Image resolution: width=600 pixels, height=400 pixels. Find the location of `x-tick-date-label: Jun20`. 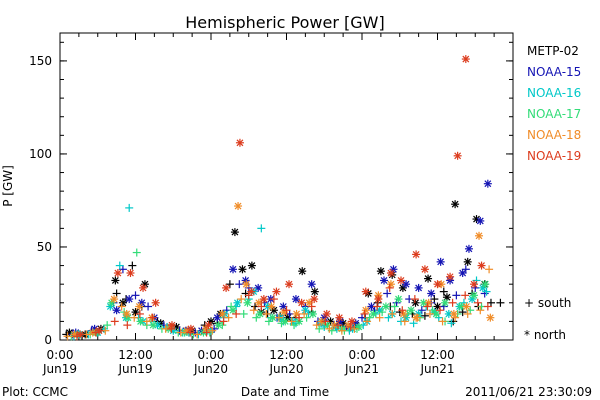

x-tick-date-label: Jun20 is located at coordinates (285, 369).